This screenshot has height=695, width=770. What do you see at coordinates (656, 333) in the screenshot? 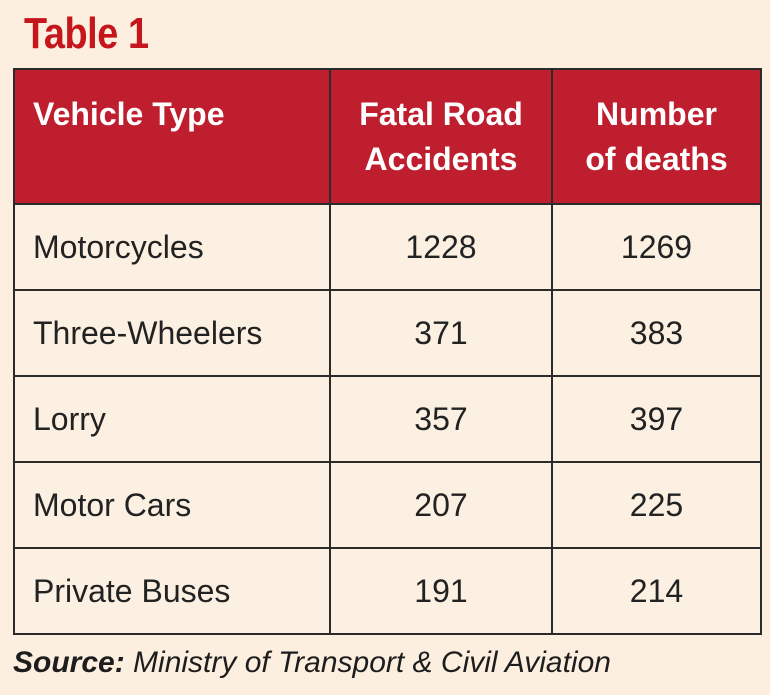
I see `deaths-cell: 383` at bounding box center [656, 333].